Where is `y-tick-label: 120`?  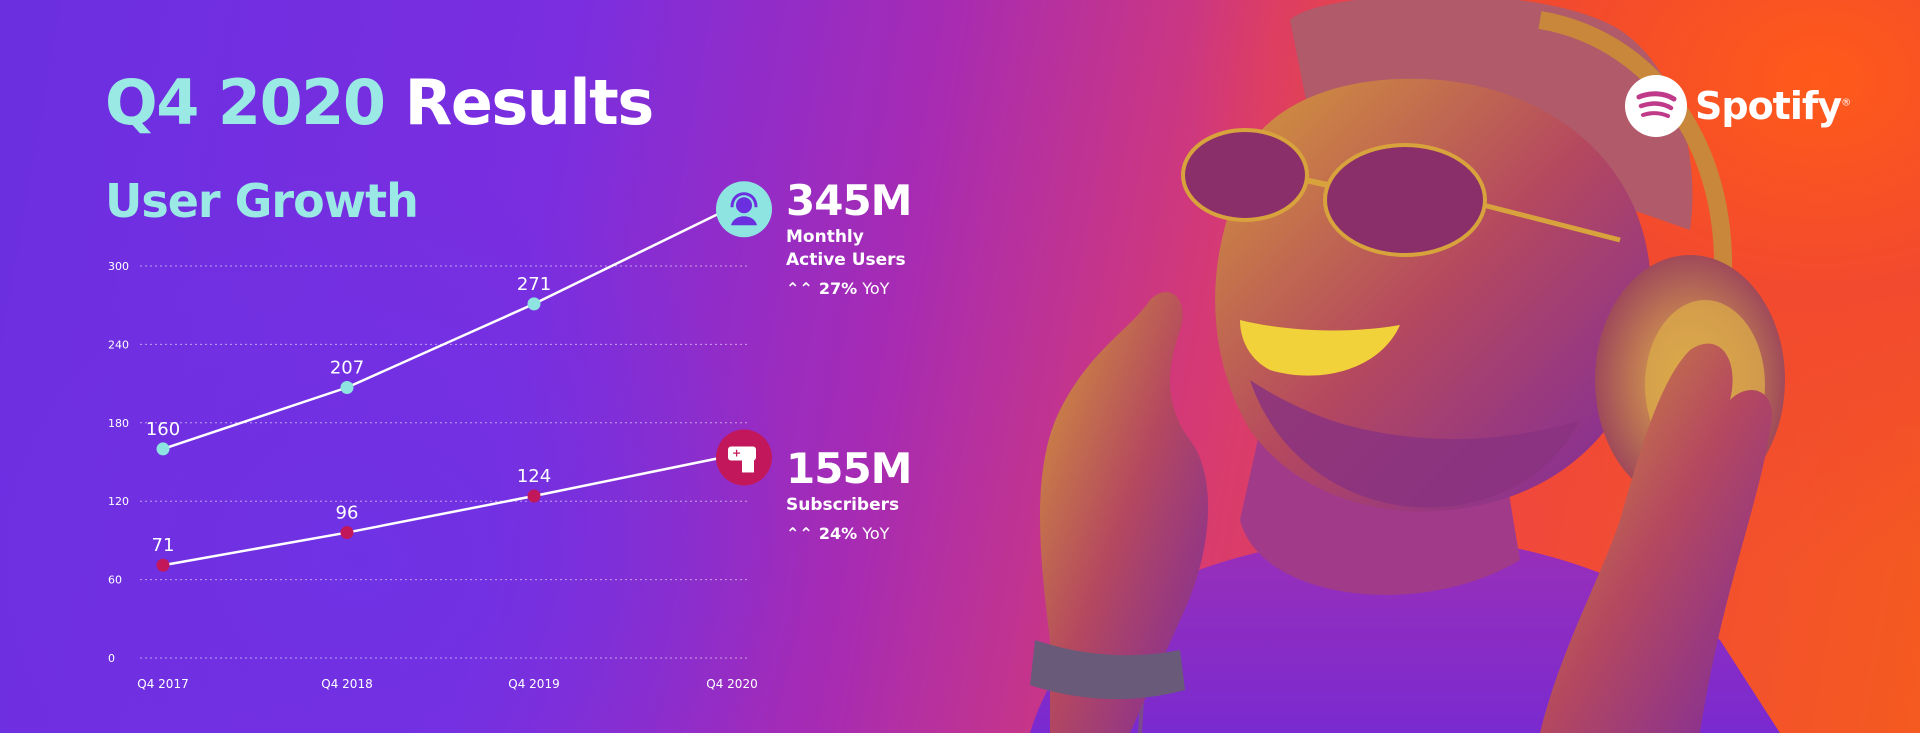
y-tick-label: 120 is located at coordinates (118, 501).